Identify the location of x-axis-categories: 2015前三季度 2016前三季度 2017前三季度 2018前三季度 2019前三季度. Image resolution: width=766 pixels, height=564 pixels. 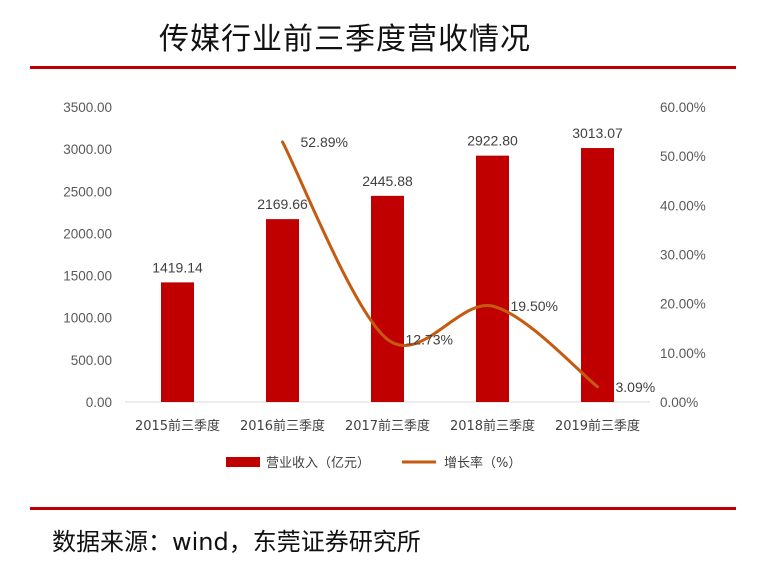
(387, 426).